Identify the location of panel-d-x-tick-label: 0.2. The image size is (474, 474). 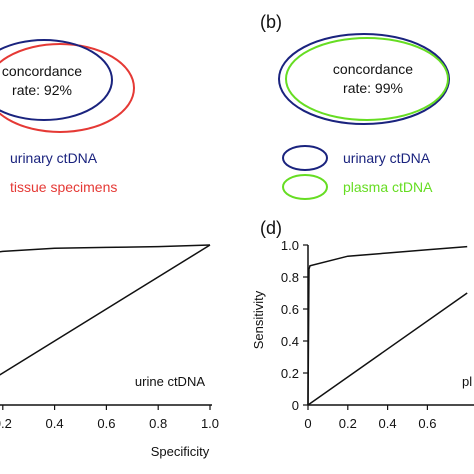
(348, 423).